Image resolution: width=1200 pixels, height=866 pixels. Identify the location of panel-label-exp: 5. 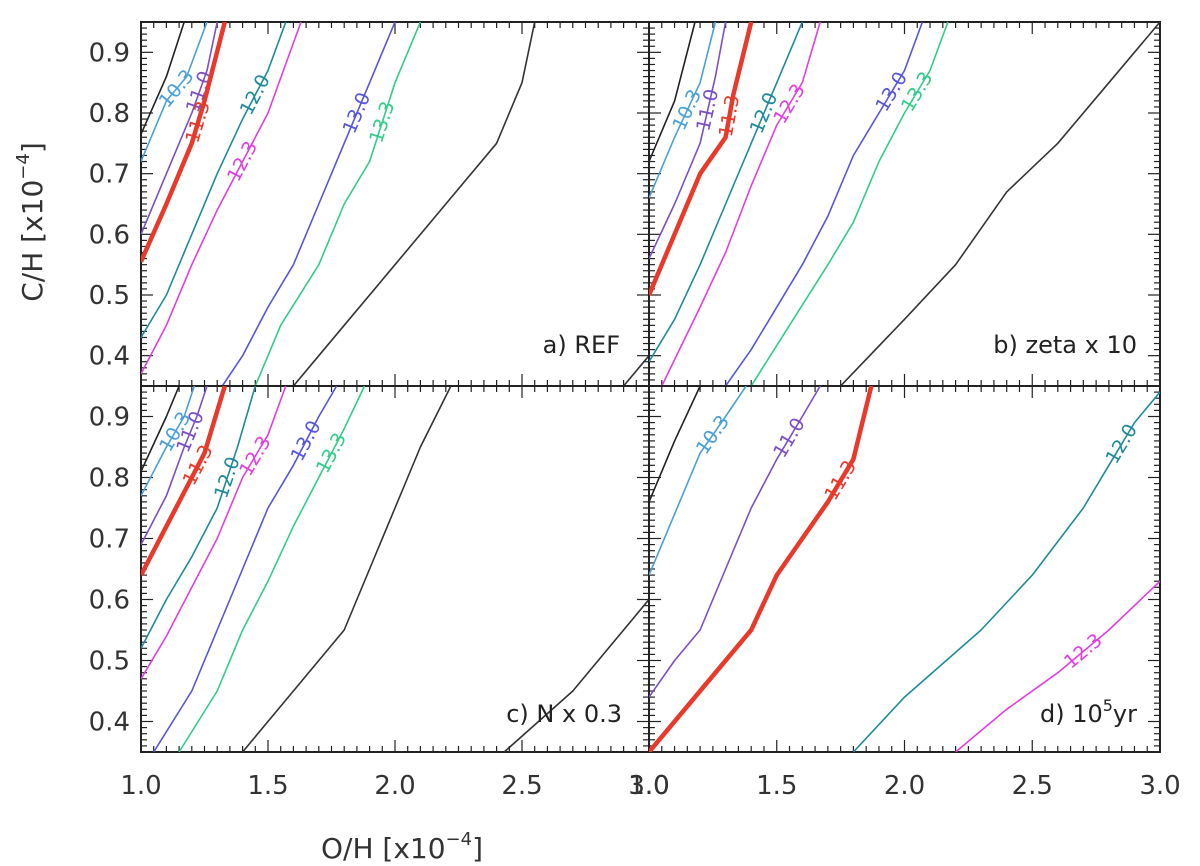
(1108, 705).